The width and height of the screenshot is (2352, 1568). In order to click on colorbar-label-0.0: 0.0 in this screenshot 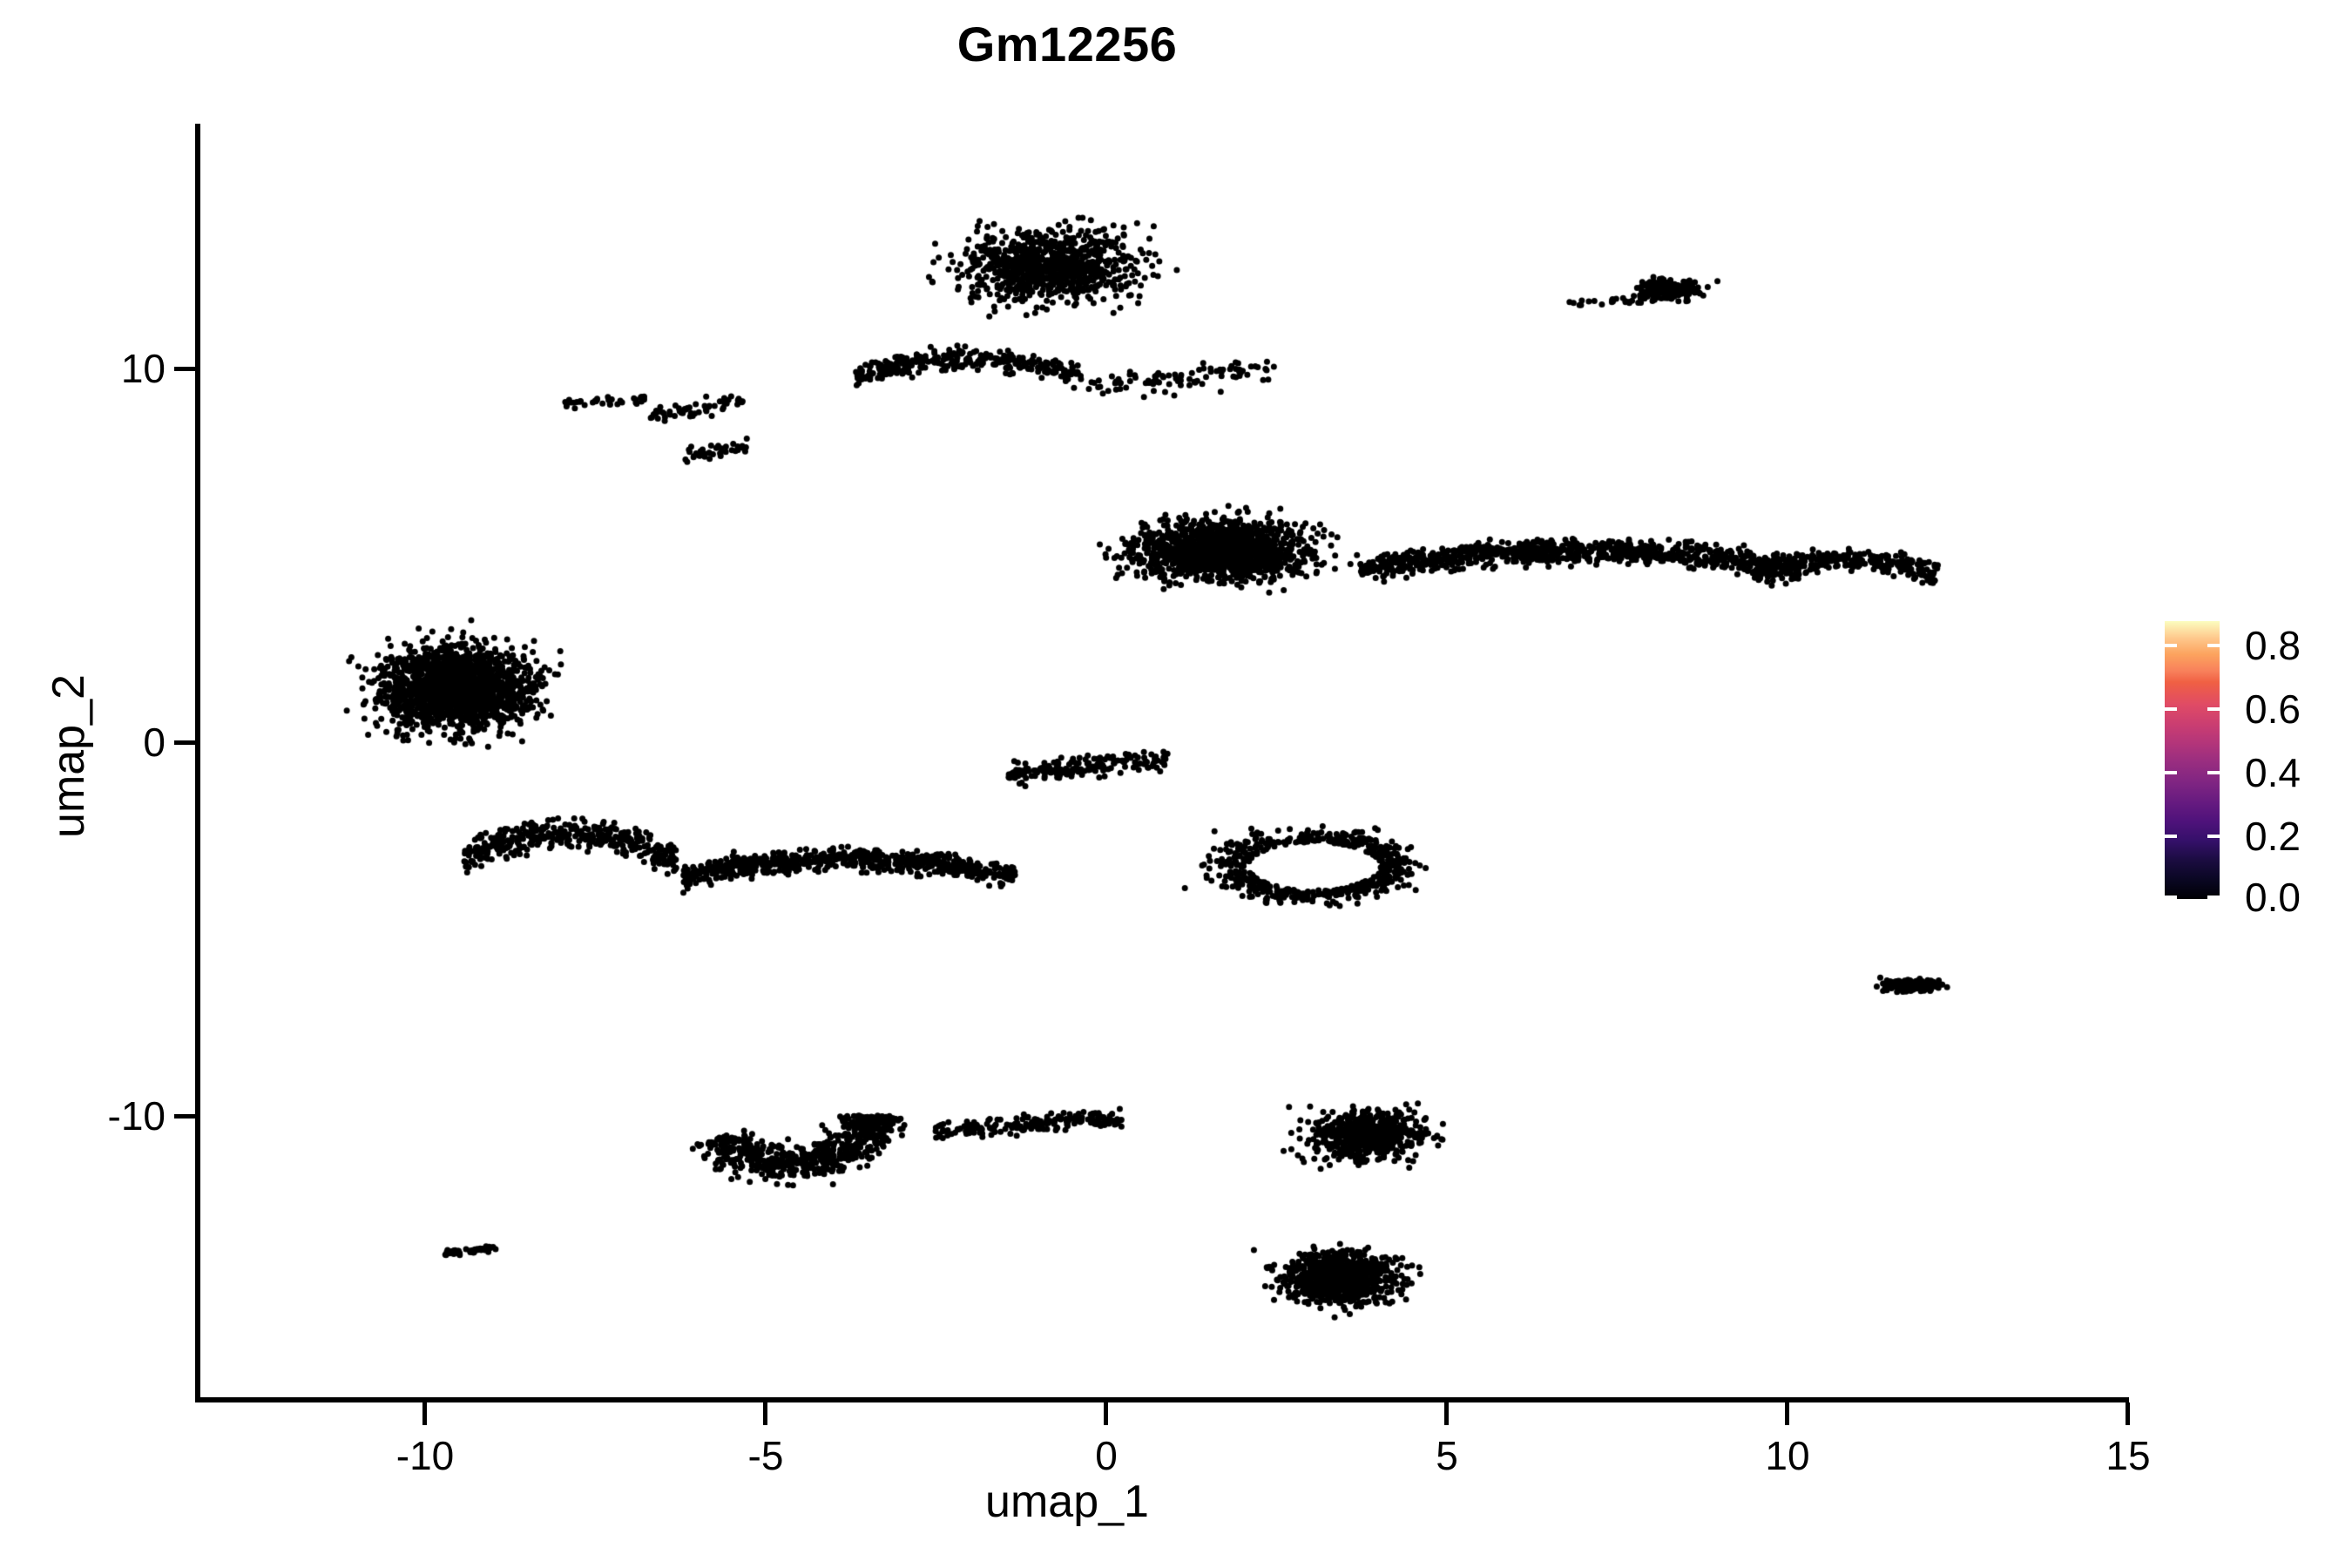, I will do `click(2273, 897)`.